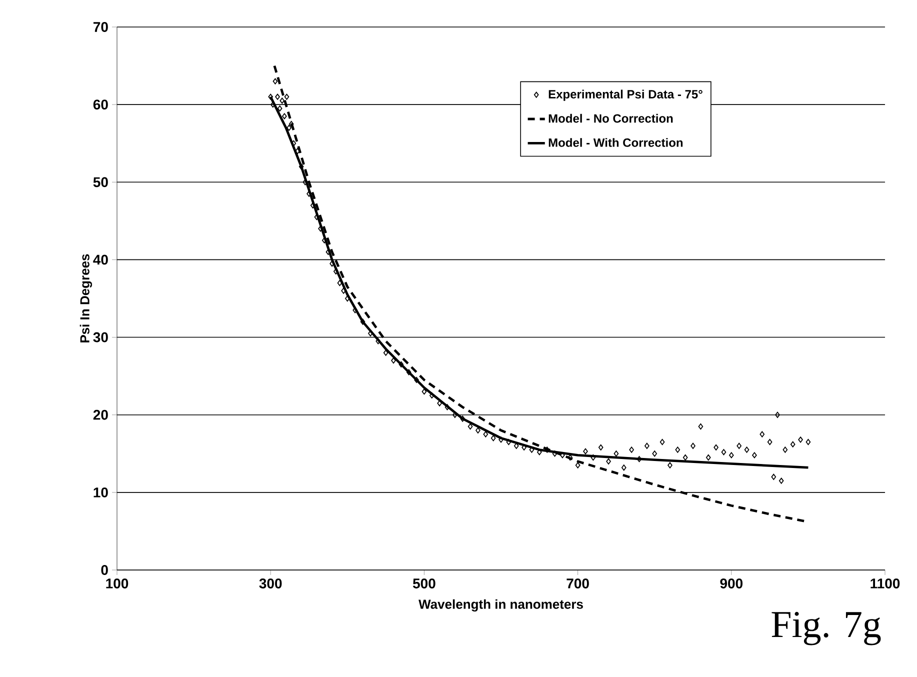  I want to click on y-tick-label: 60, so click(100, 105).